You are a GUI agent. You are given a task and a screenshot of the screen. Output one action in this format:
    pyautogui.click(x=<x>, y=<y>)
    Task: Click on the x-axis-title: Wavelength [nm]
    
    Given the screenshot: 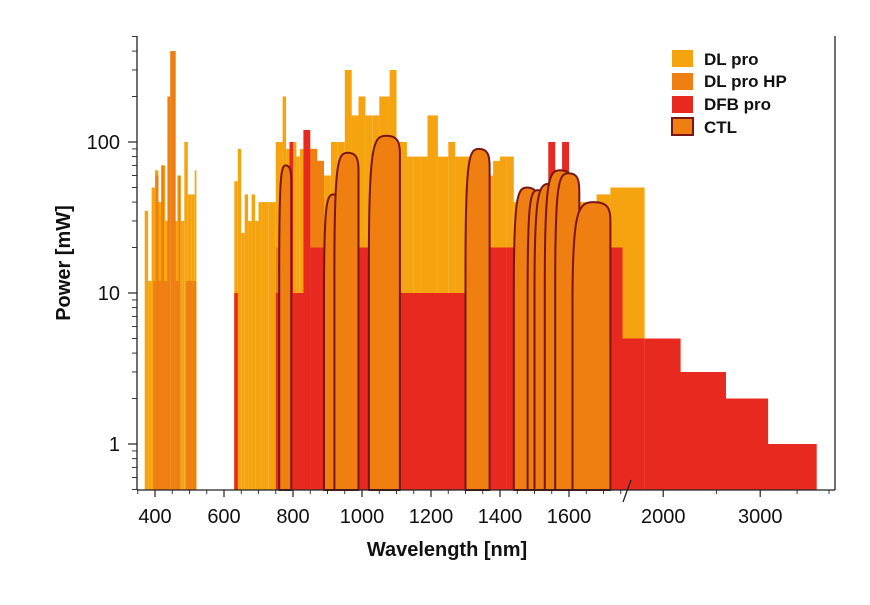 What is the action you would take?
    pyautogui.click(x=447, y=550)
    